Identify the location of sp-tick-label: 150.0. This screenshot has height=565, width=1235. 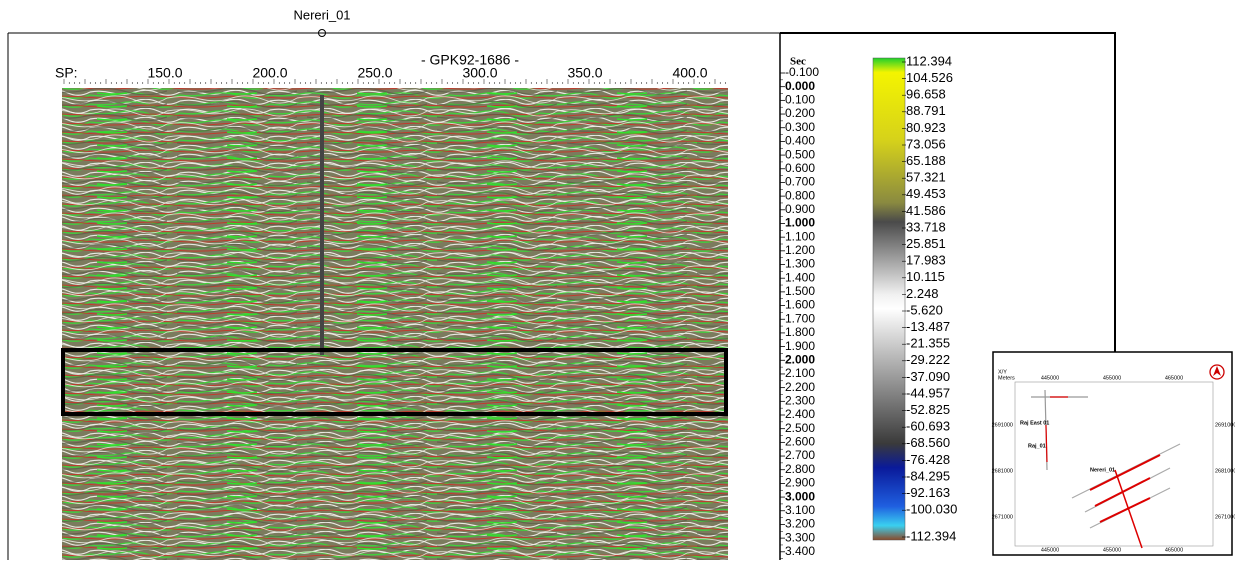
(164, 73).